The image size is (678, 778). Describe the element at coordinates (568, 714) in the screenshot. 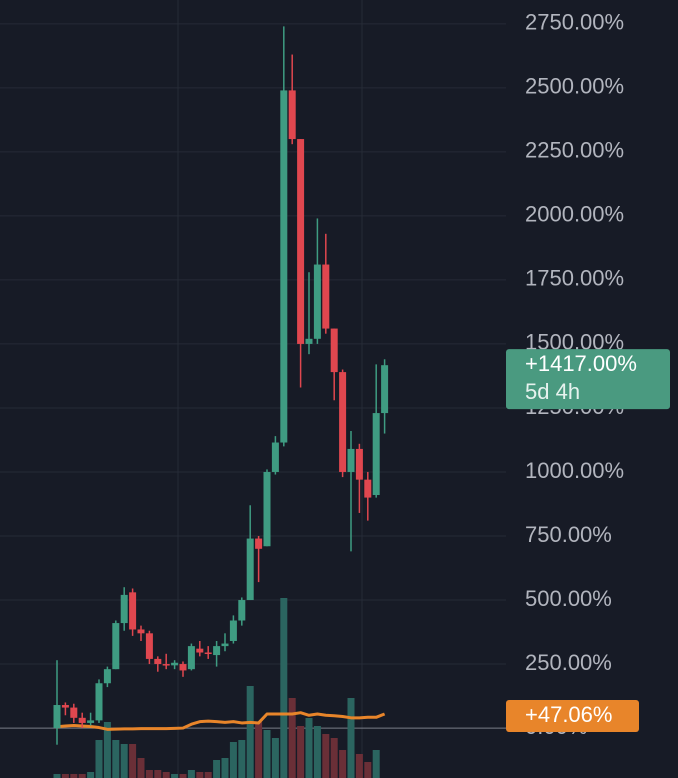

I see `ma-badge-label: +47.06%` at that location.